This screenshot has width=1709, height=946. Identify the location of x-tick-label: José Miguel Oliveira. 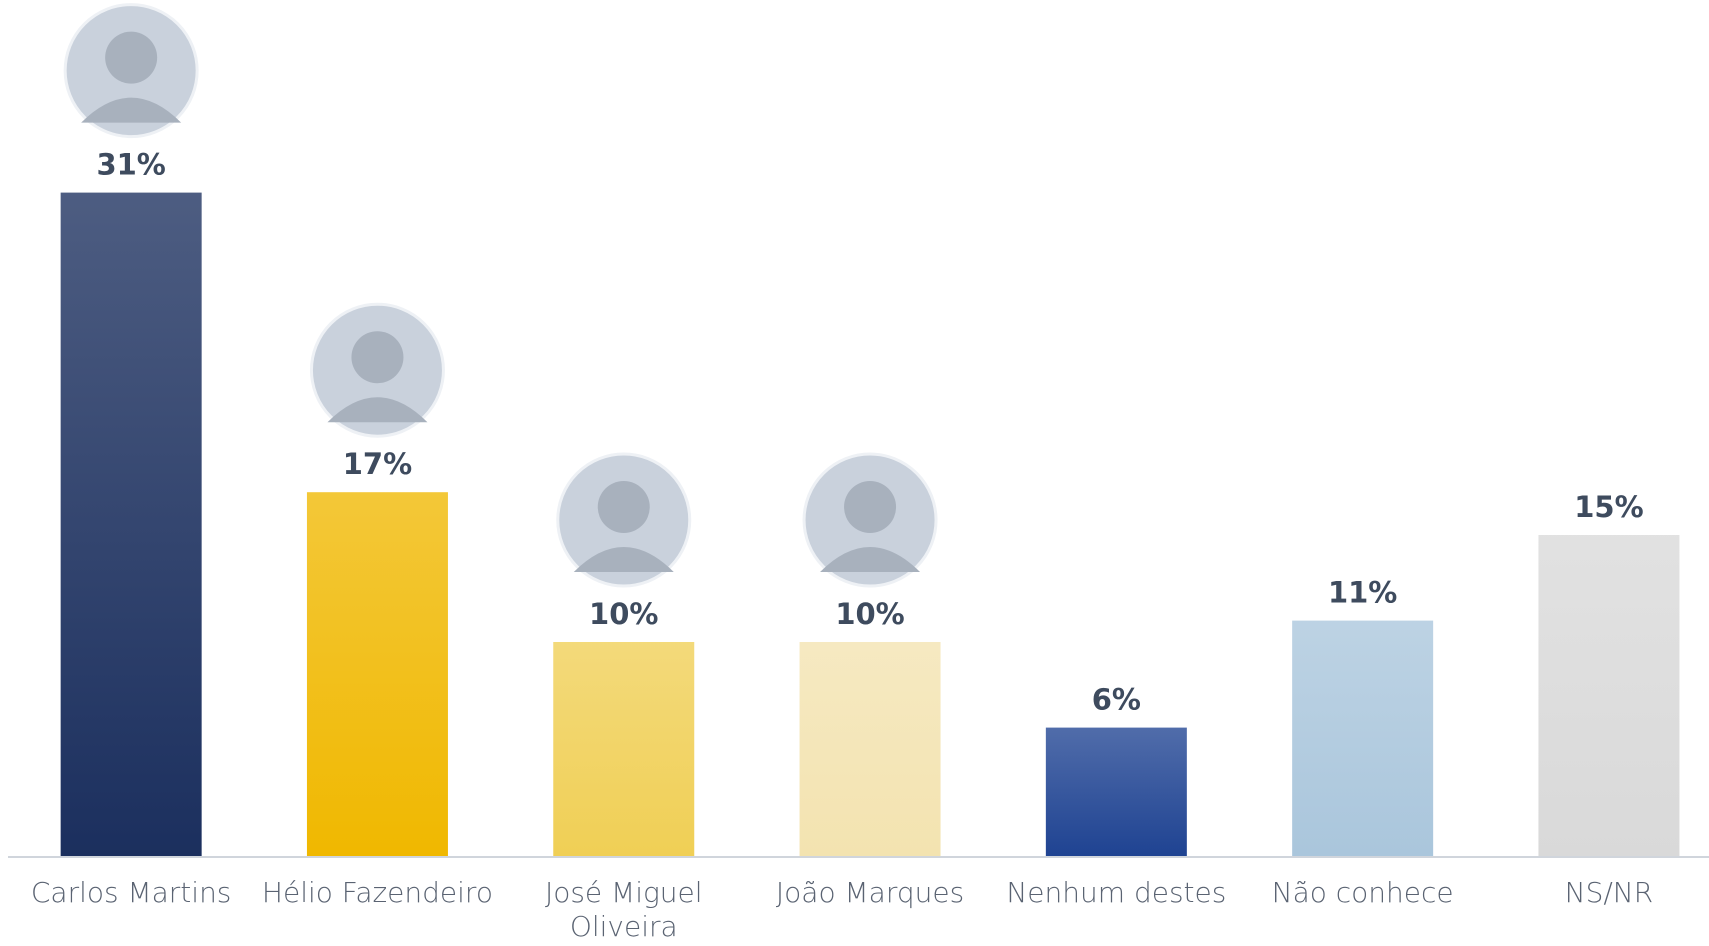
(623, 909).